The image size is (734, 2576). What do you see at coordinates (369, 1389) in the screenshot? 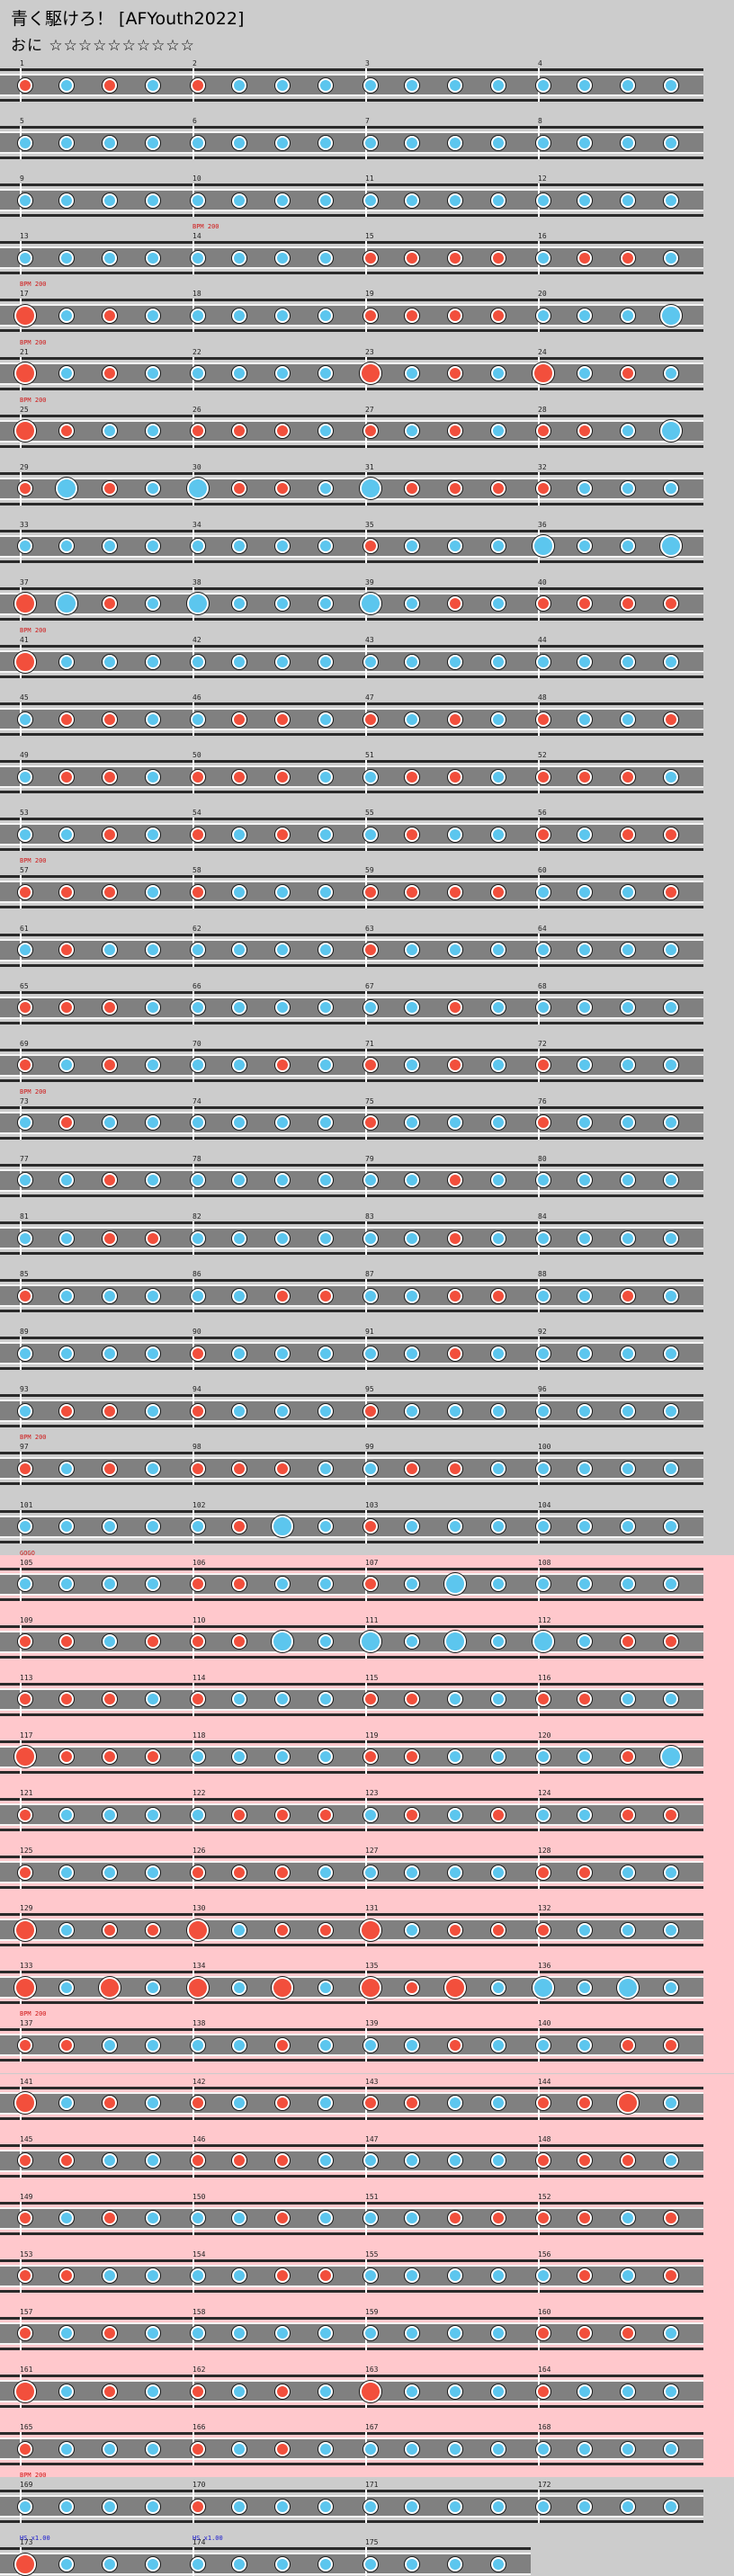
I see `measure-number: 95` at bounding box center [369, 1389].